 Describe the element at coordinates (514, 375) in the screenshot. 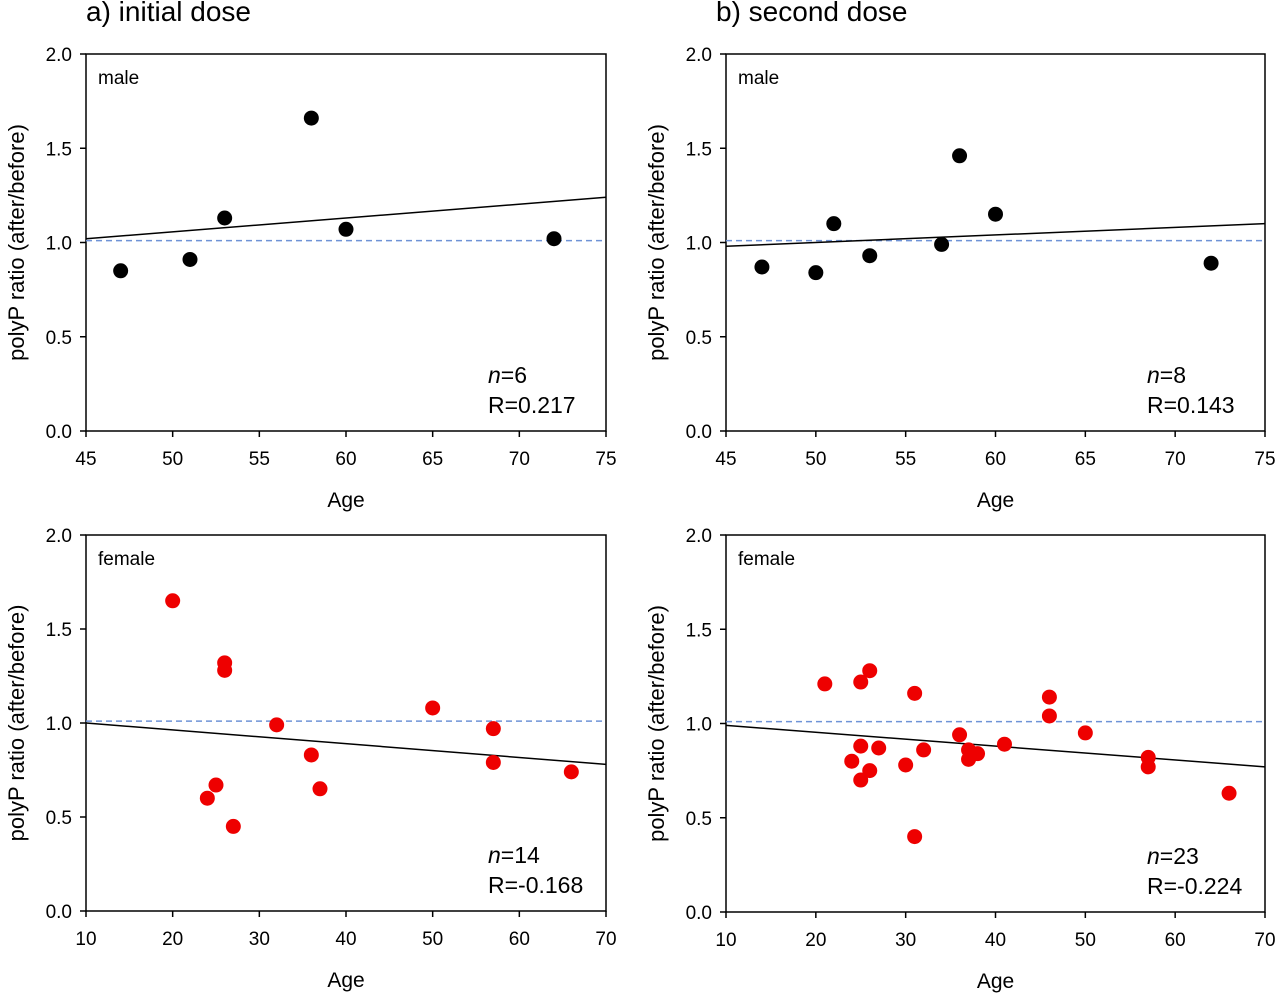

I see `n-annotation-value: =6` at that location.